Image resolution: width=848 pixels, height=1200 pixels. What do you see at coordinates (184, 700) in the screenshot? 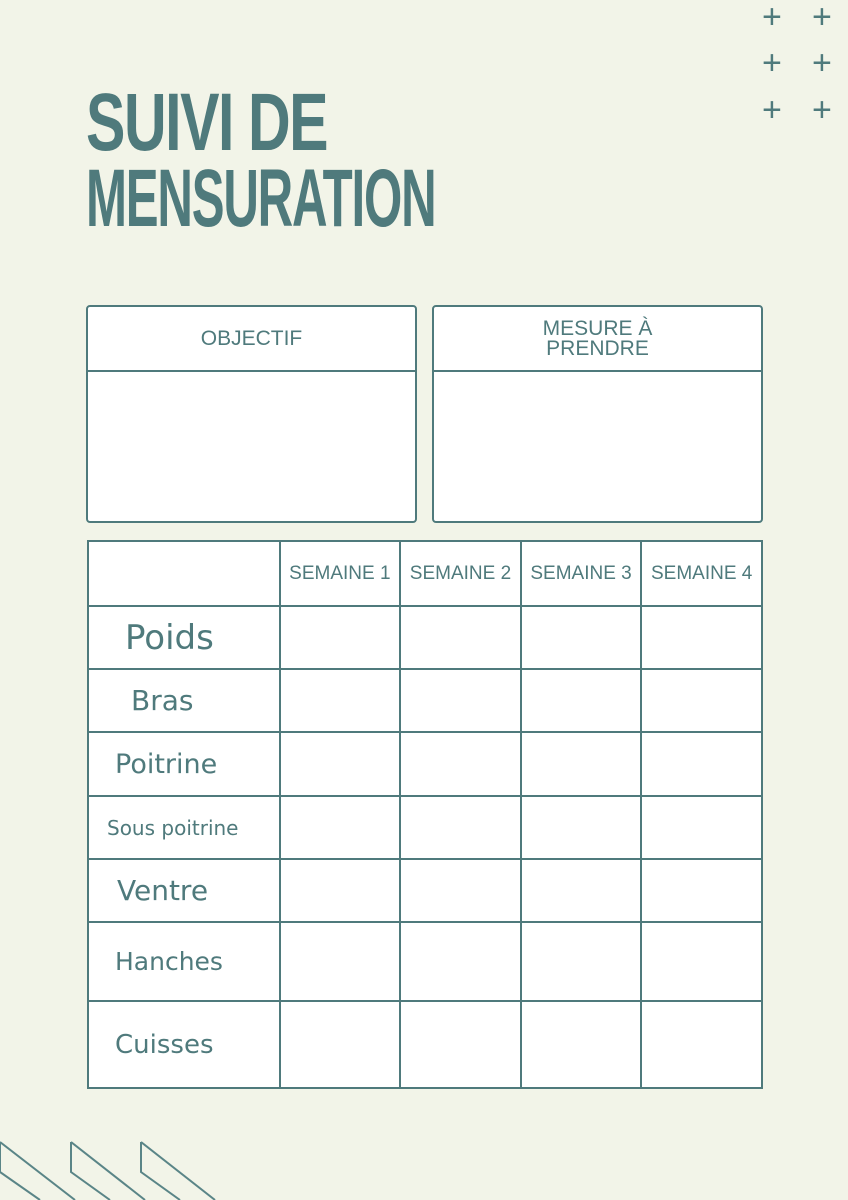
I see `row-label: Bras` at bounding box center [184, 700].